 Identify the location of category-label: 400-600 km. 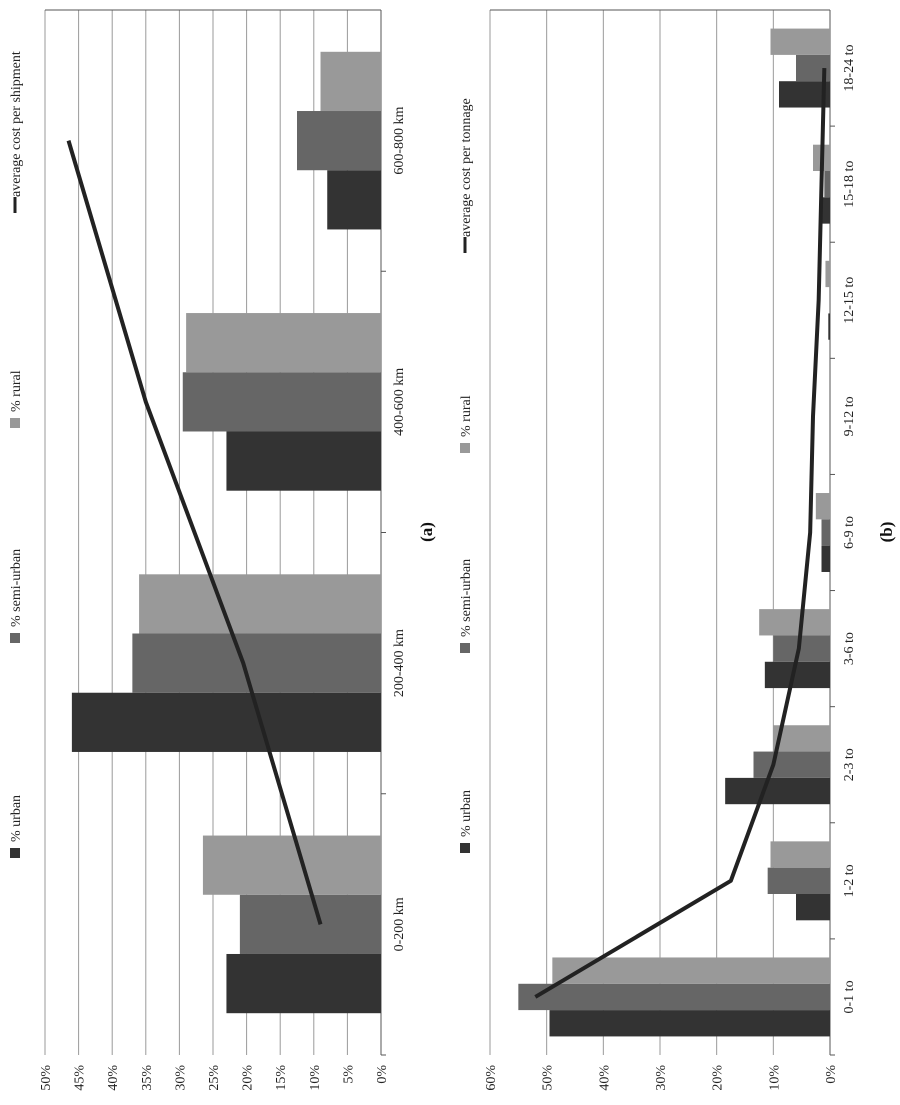
(399, 402).